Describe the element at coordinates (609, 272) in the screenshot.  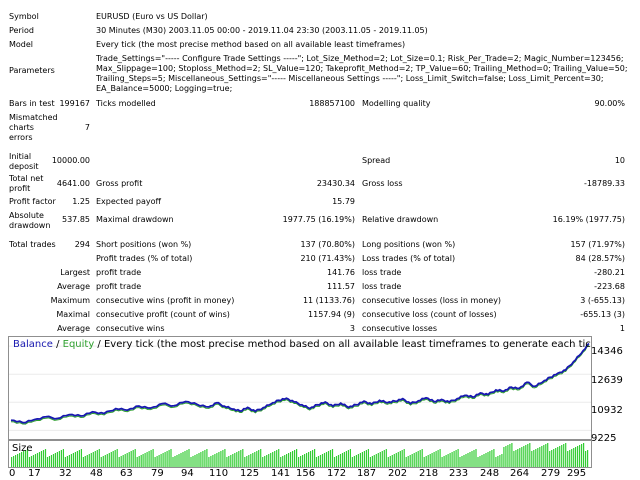
I see `largest-loss-value: -280.21` at that location.